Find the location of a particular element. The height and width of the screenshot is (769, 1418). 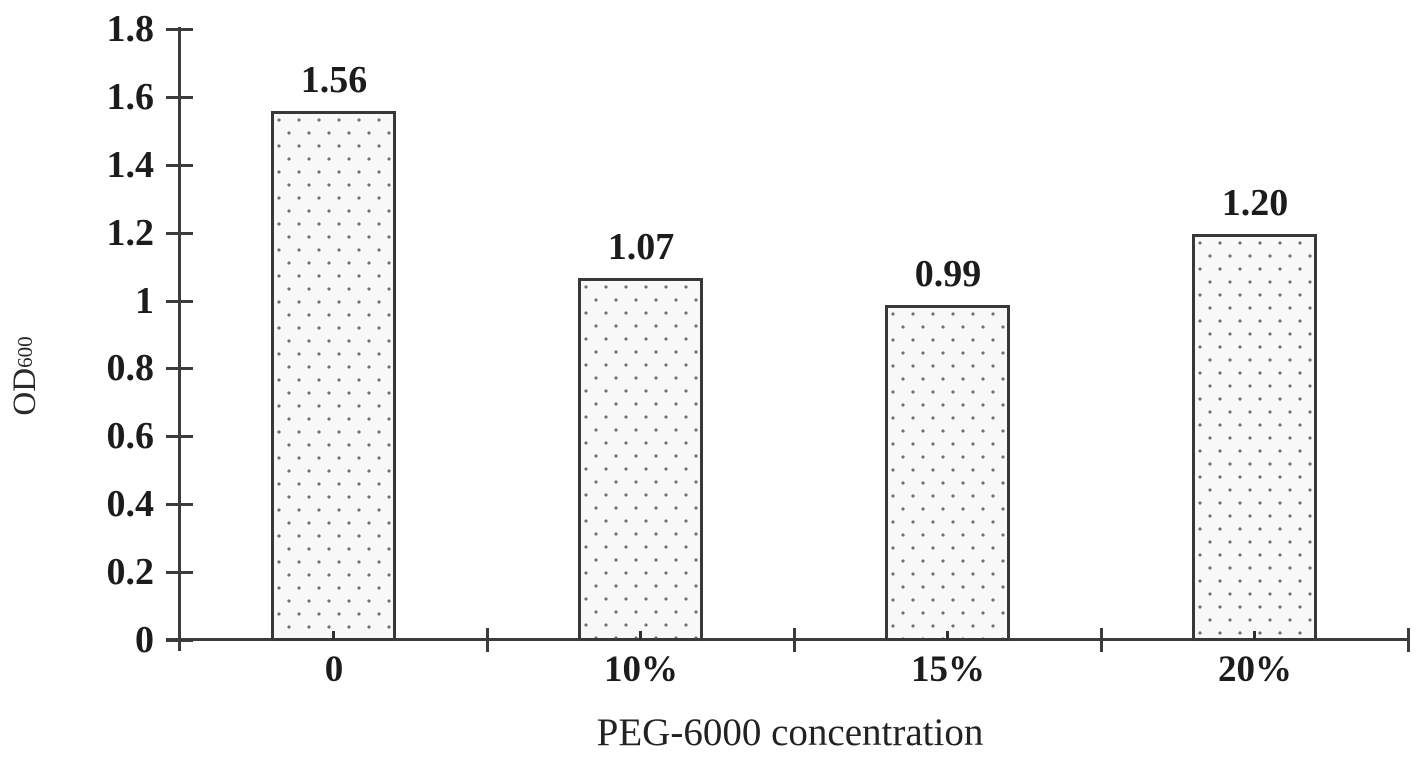

x-axis-end-tick is located at coordinates (1408, 640).